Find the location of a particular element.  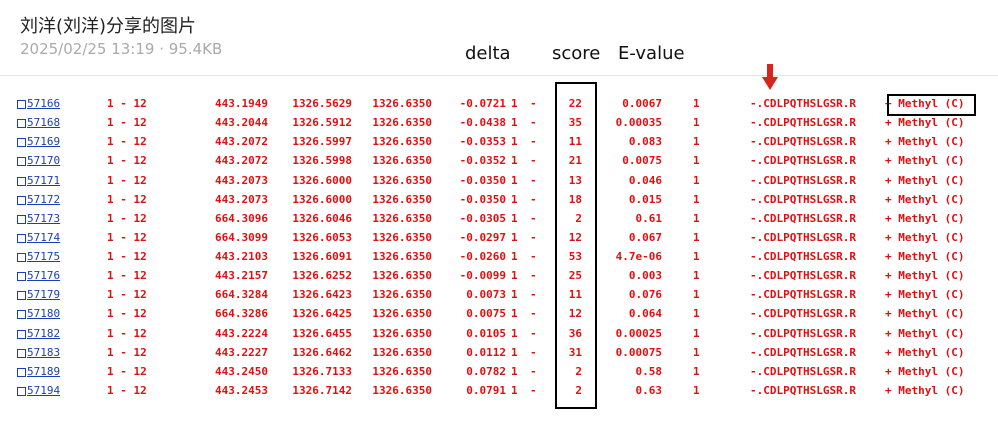

query-link: 57189 is located at coordinates (44, 371).